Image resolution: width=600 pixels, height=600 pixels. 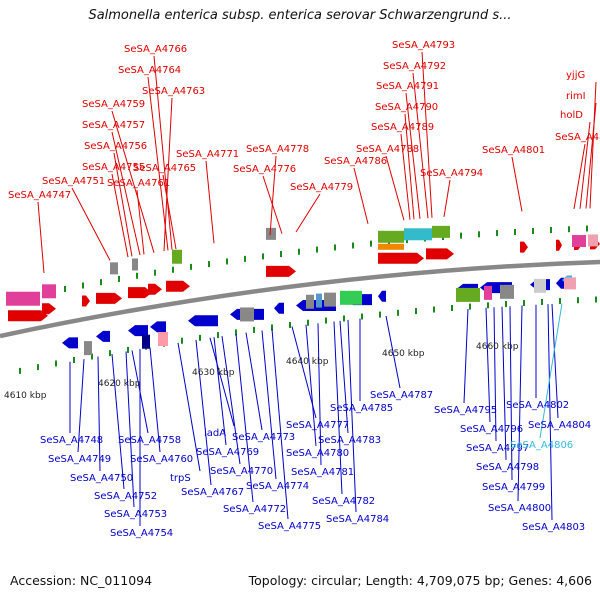 What do you see at coordinates (73, 181) in the screenshot?
I see `gene-label: SeSA_A4751` at bounding box center [73, 181].